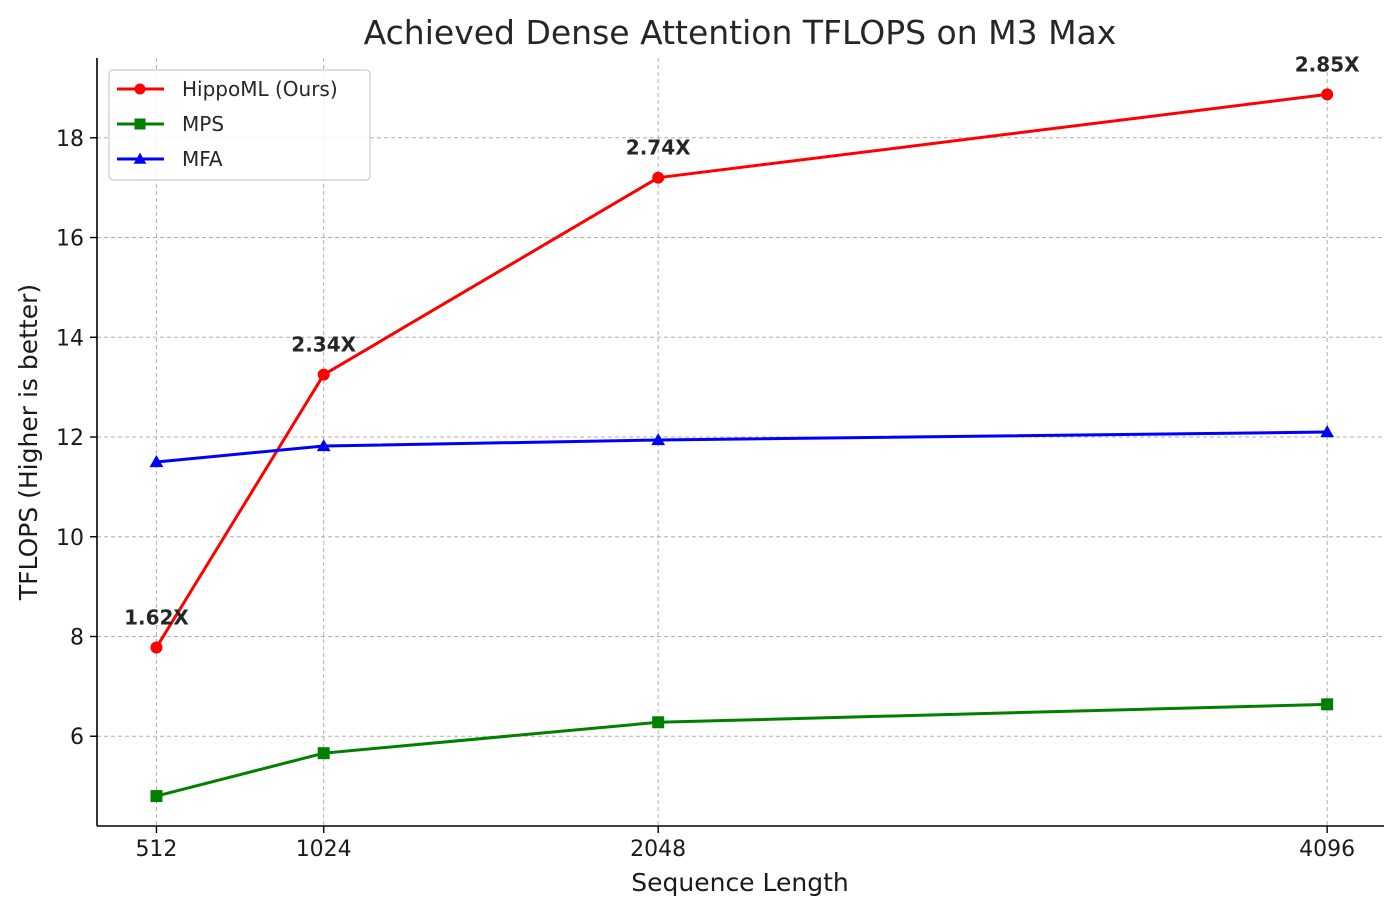 This screenshot has height=914, width=1400. What do you see at coordinates (156, 617) in the screenshot?
I see `speedup-label: 1.62X` at bounding box center [156, 617].